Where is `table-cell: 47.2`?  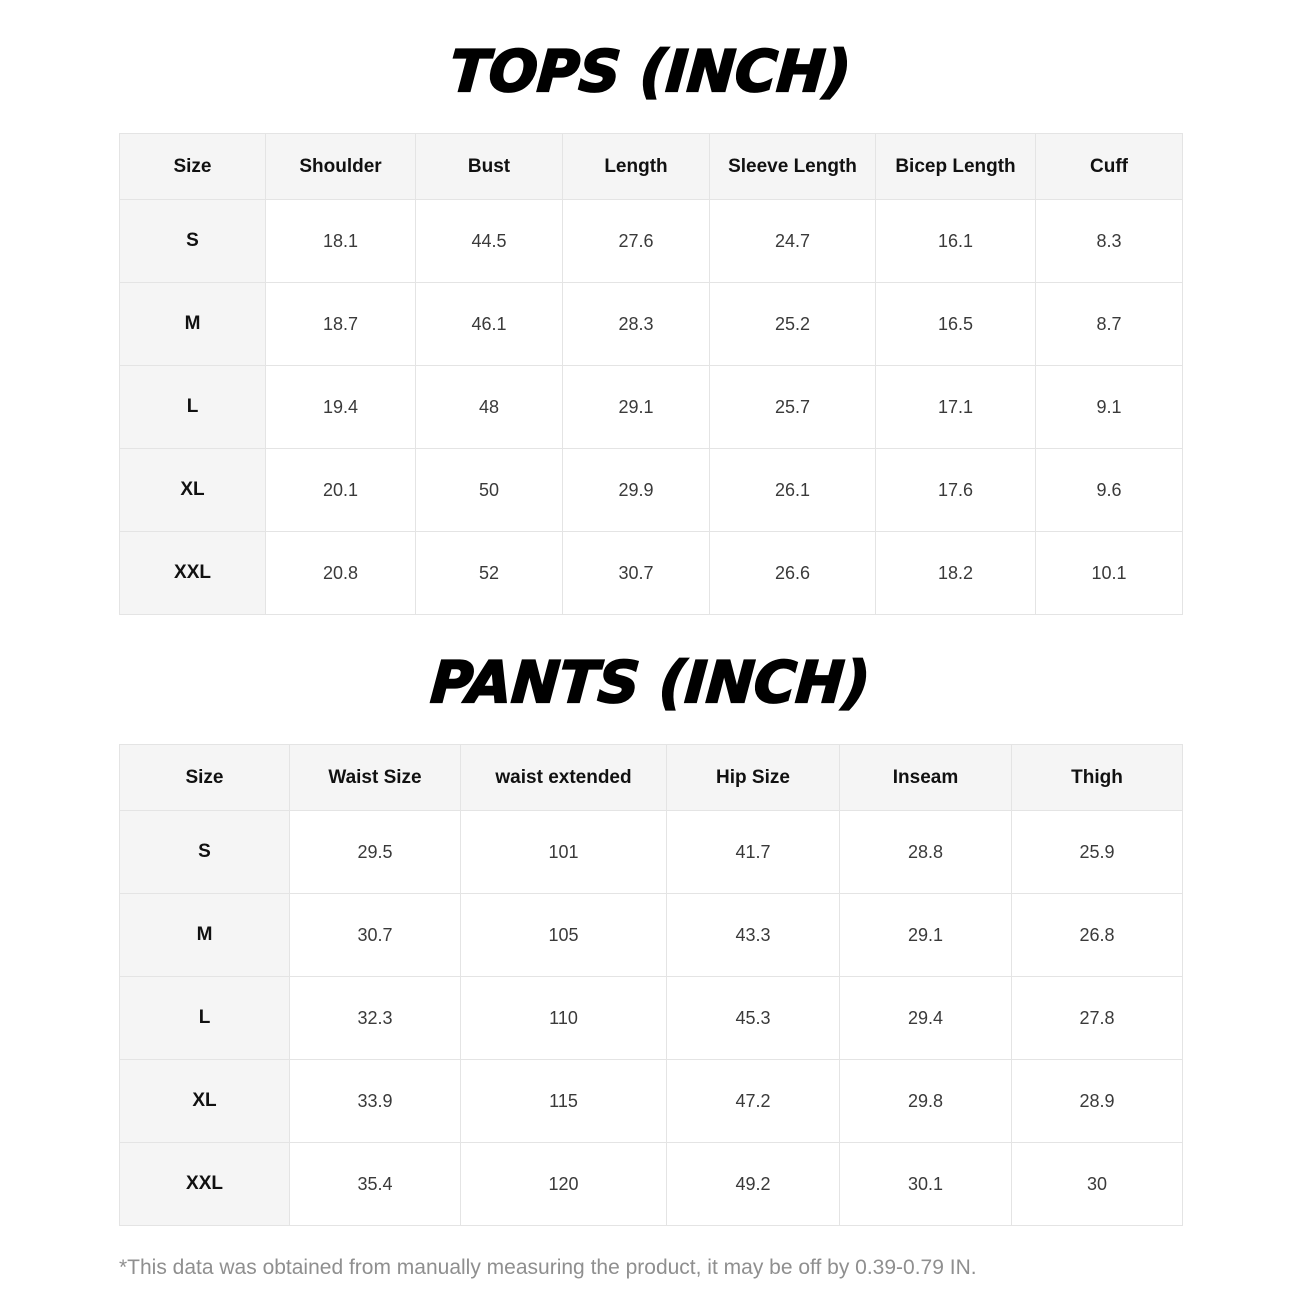 table-cell: 47.2 is located at coordinates (753, 1101).